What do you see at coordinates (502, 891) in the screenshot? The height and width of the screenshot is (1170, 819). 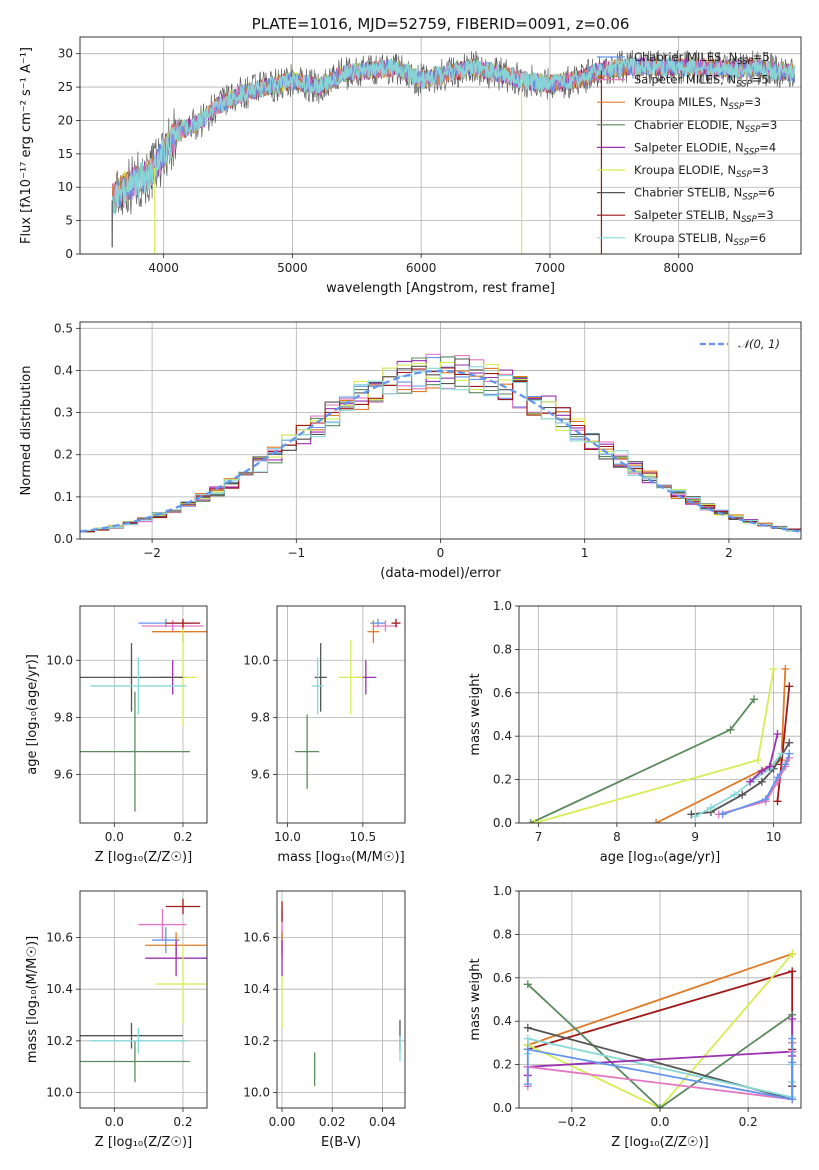 I see `weight_vs_z-ytick-label-5: 1.0` at bounding box center [502, 891].